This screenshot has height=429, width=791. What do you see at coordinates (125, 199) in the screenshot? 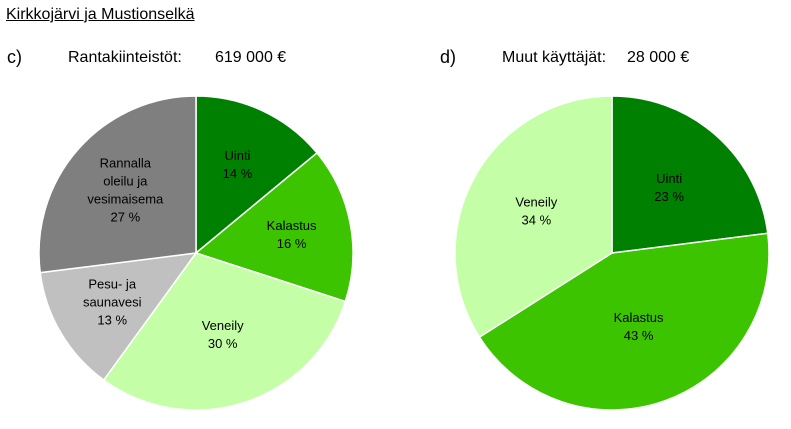
I see `slice-category-label: vesimaisema` at bounding box center [125, 199].